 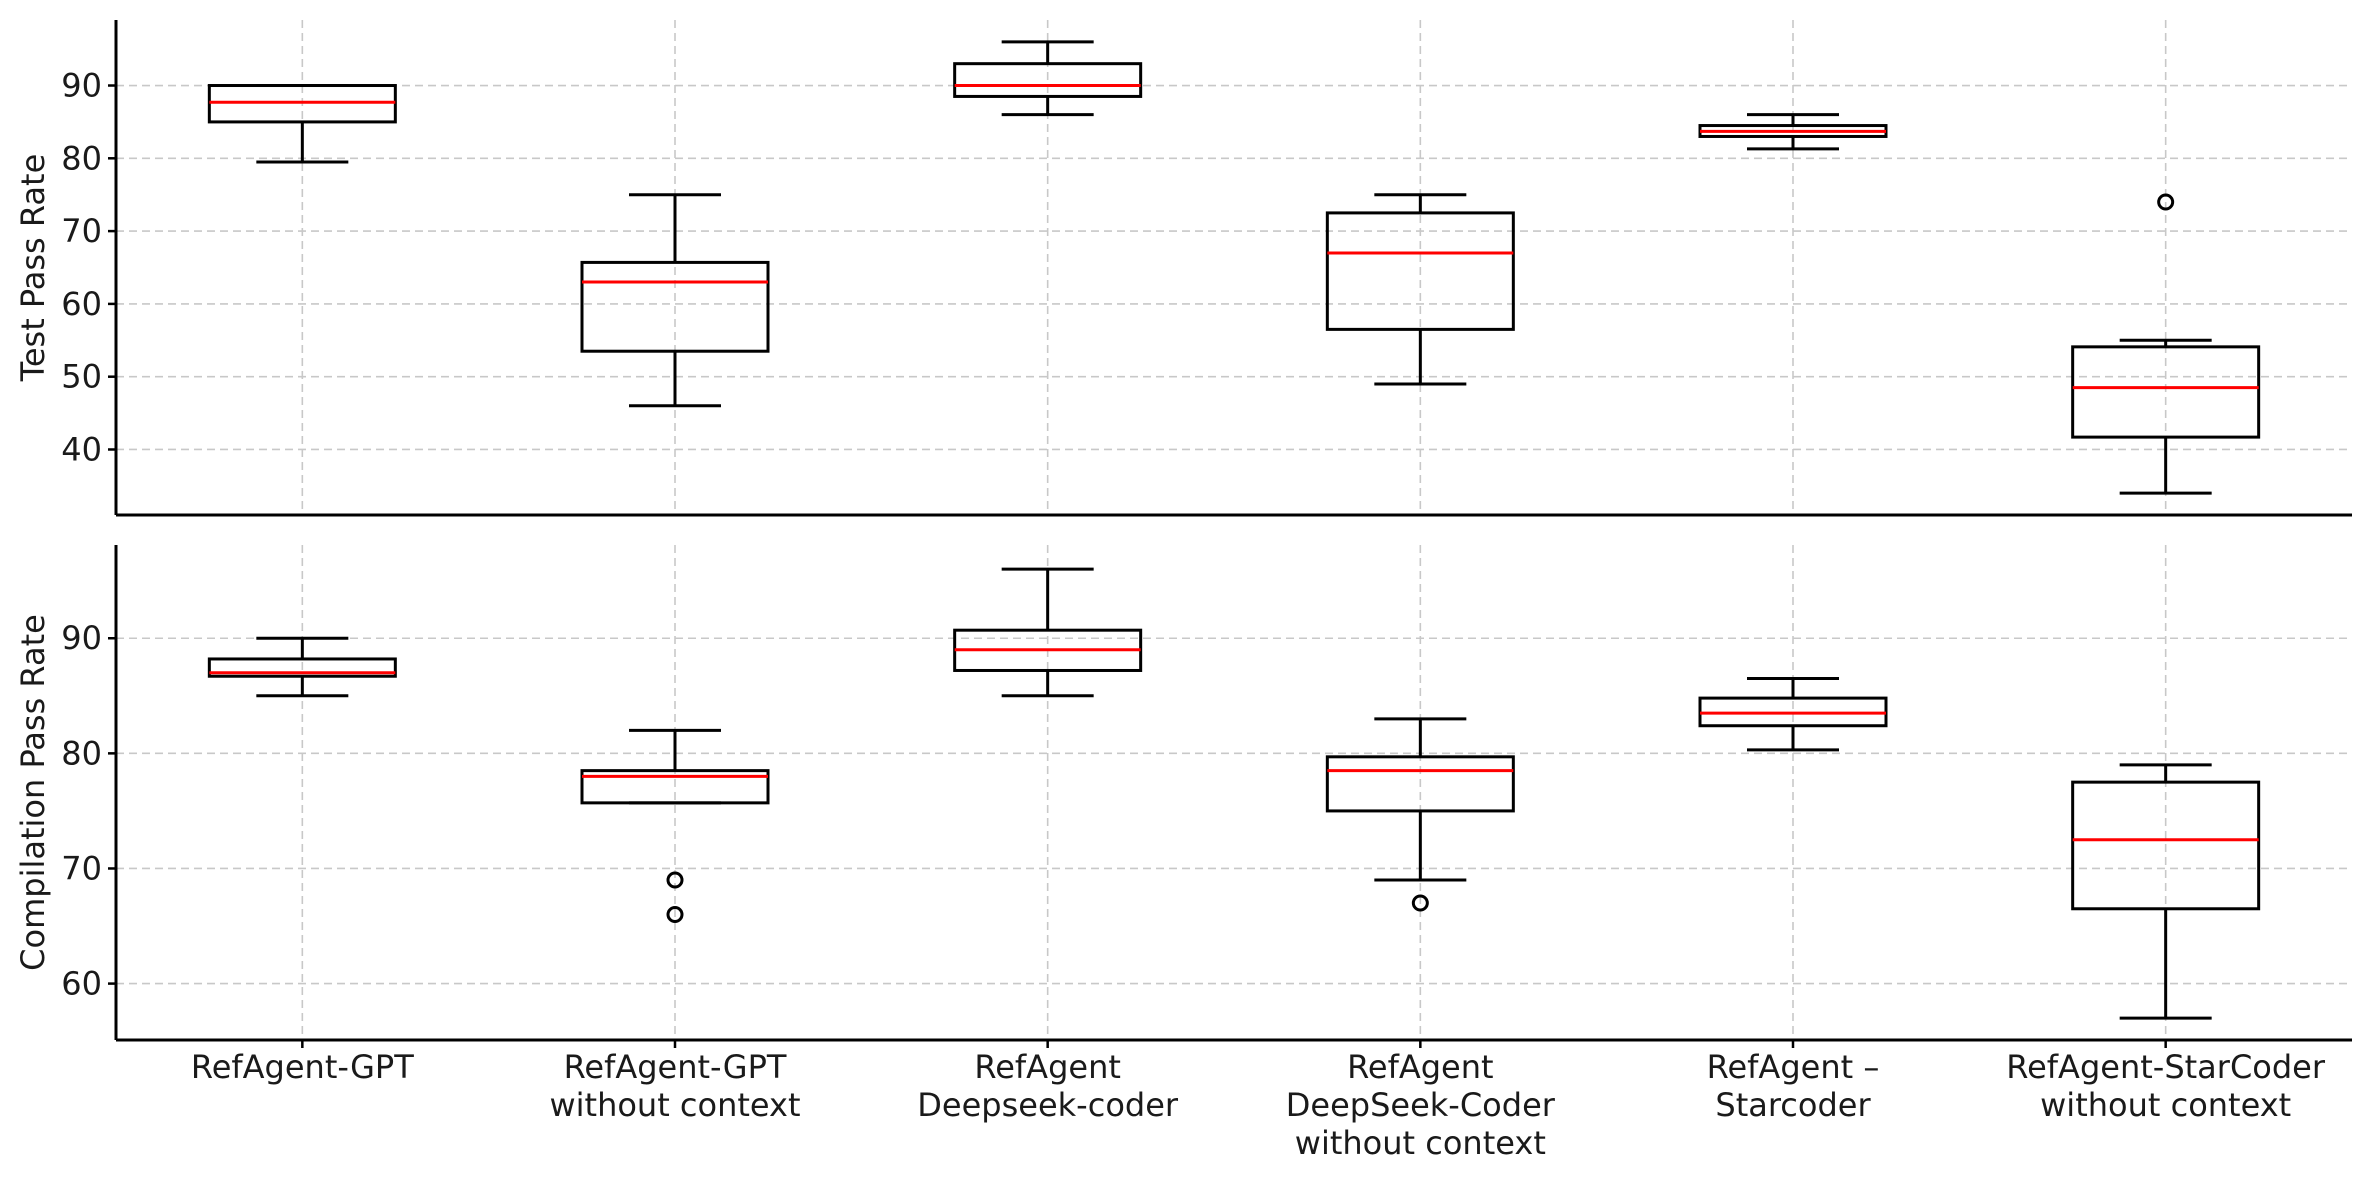 I want to click on x-tick-label: RefAgent-GPT, so click(x=302, y=1067).